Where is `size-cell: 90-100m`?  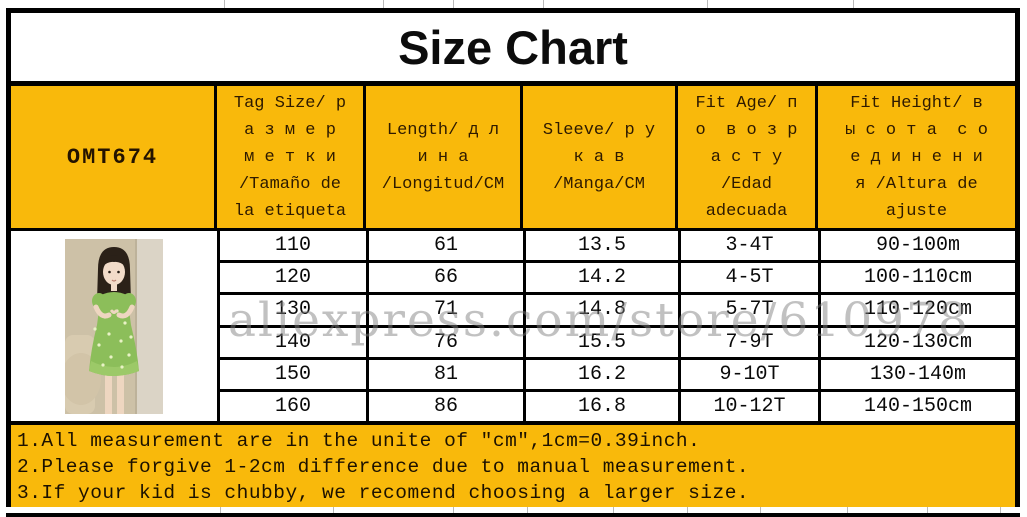 size-cell: 90-100m is located at coordinates (917, 246).